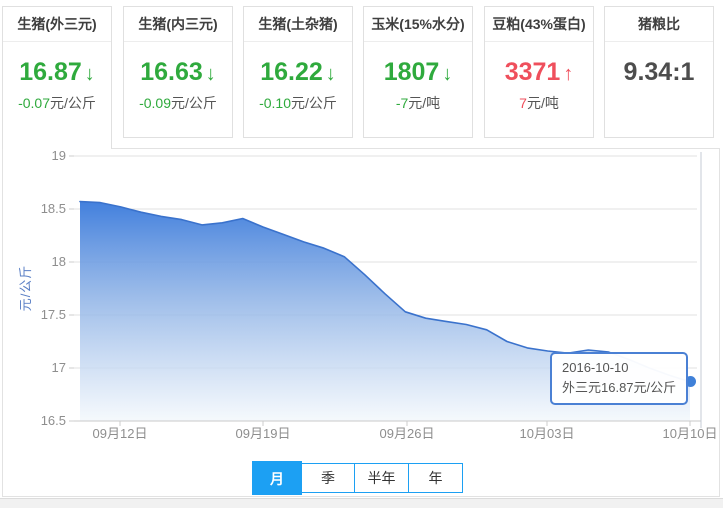 This screenshot has height=508, width=723. I want to click on last-point-marker, so click(690, 382).